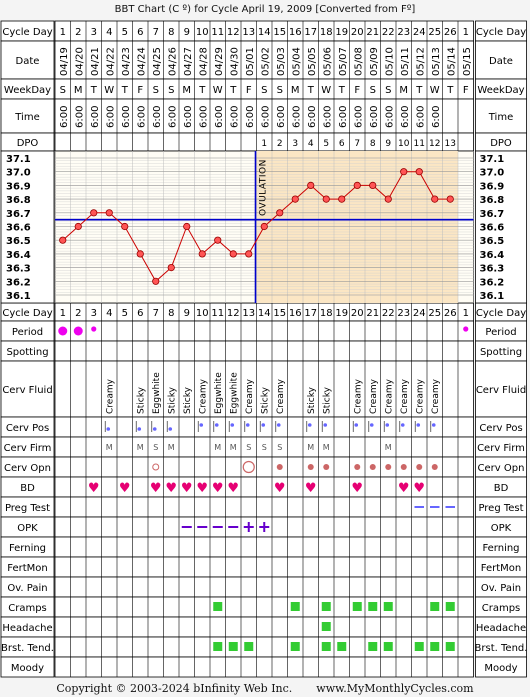  Describe the element at coordinates (265, 61) in the screenshot. I see `date-label: 05/02` at that location.